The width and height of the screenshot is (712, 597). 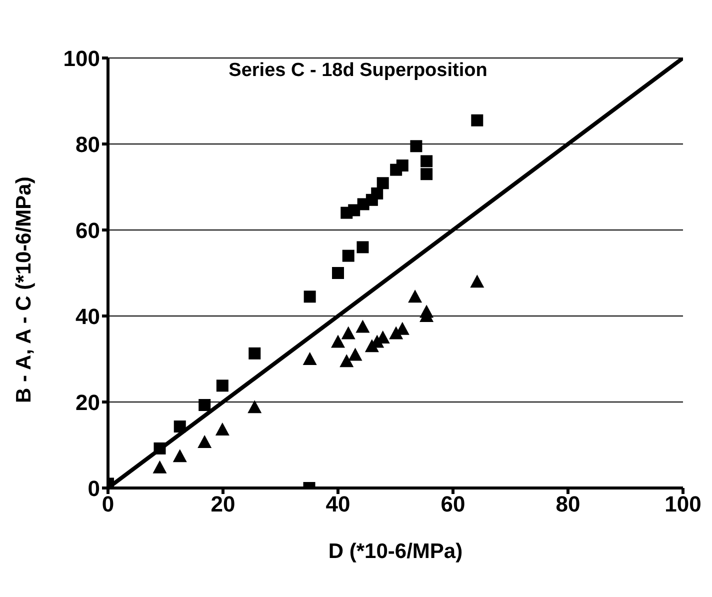 What do you see at coordinates (223, 504) in the screenshot?
I see `x-tick-label: 20` at bounding box center [223, 504].